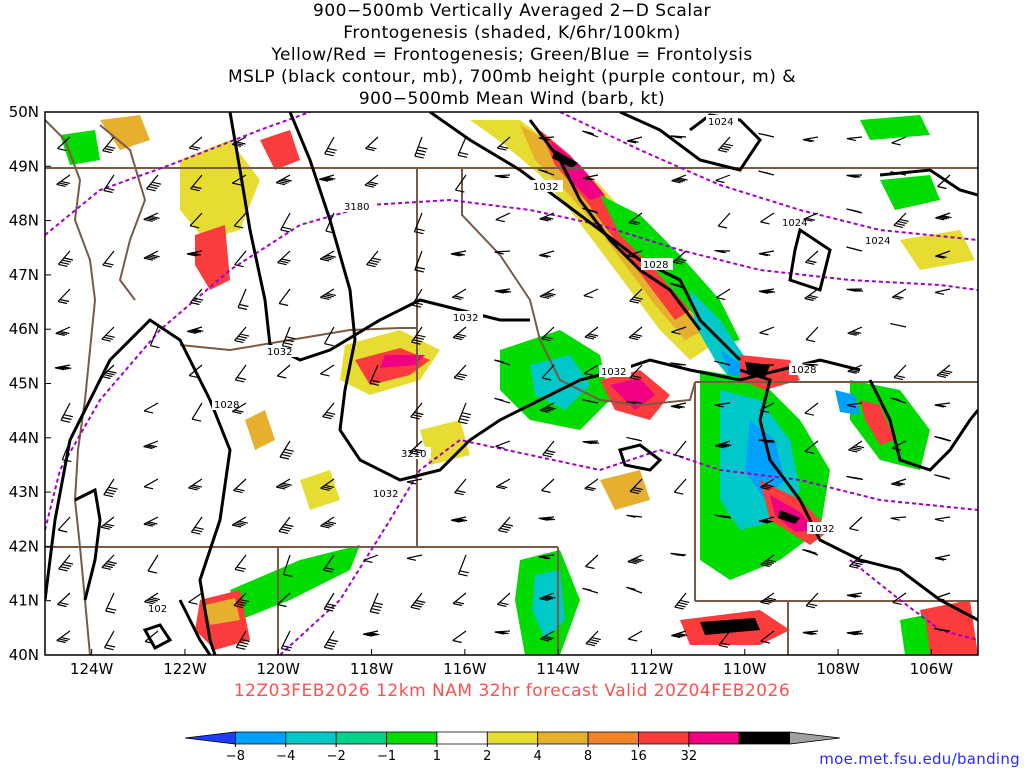  I want to click on lat-tick-label: 42N, so click(24, 546).